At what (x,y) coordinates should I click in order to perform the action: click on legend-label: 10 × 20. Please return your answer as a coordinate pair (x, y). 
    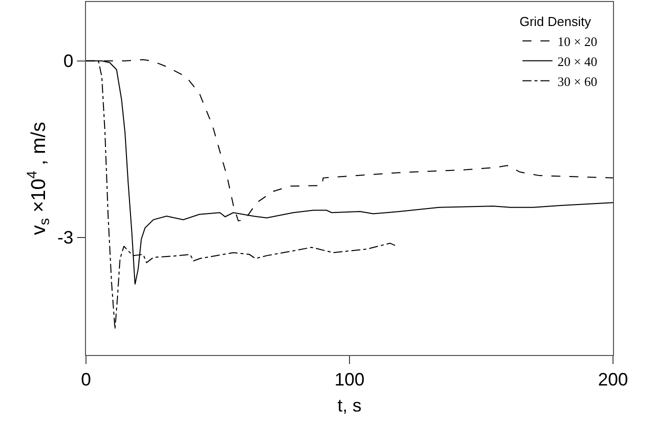
    Looking at the image, I should click on (577, 41).